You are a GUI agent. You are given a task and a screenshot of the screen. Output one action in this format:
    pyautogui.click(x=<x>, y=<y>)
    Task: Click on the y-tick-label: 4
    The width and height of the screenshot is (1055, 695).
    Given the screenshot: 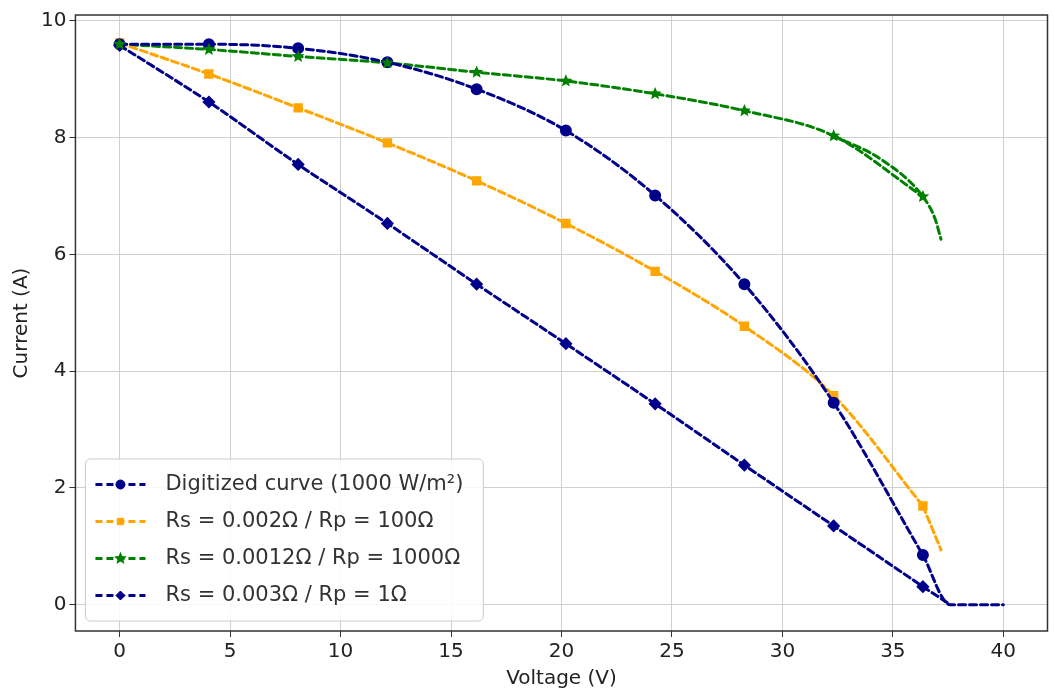 What is the action you would take?
    pyautogui.click(x=60, y=369)
    